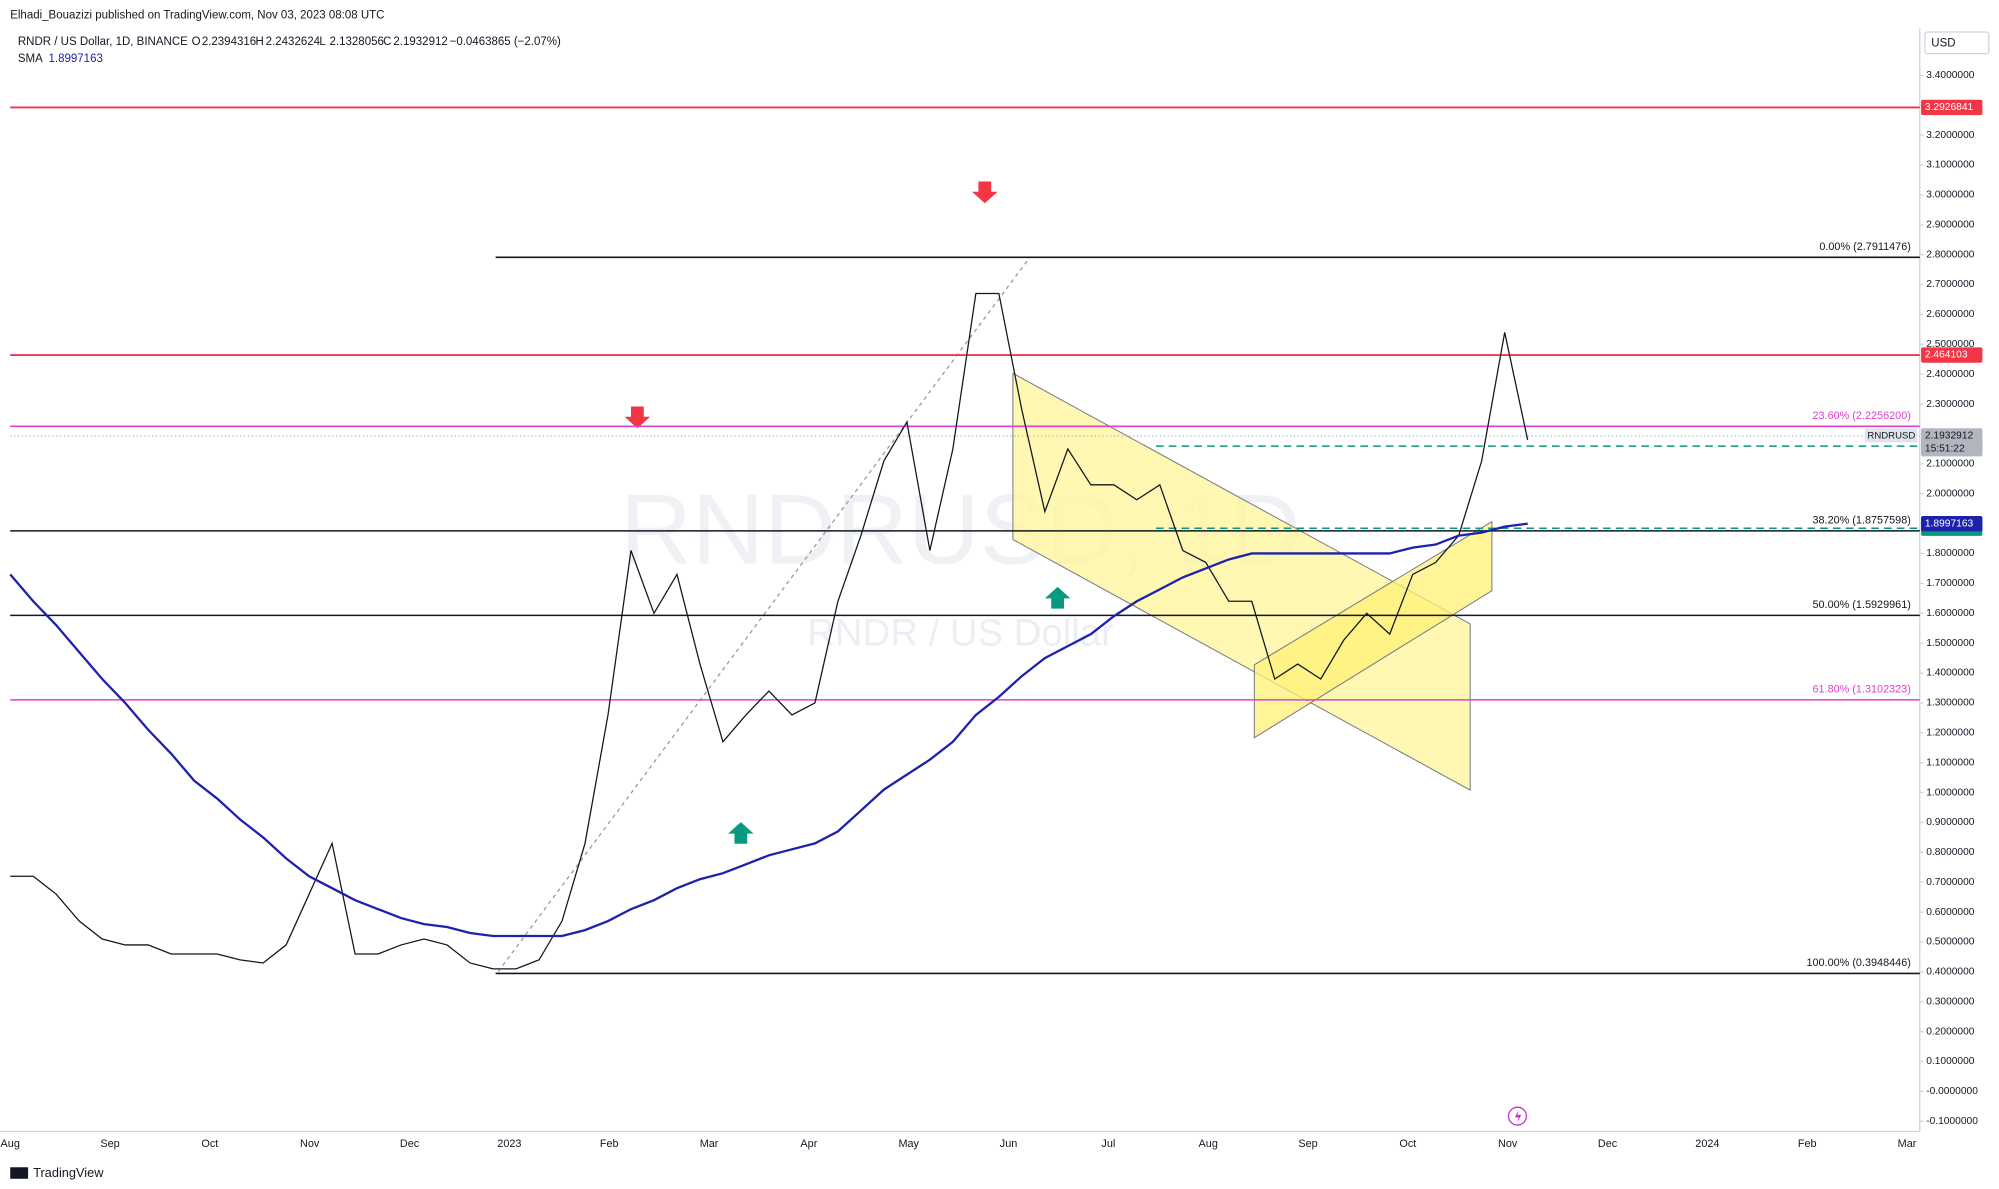 Image resolution: width=1999 pixels, height=1189 pixels. What do you see at coordinates (509, 1144) in the screenshot?
I see `x-tick-label: 2023` at bounding box center [509, 1144].